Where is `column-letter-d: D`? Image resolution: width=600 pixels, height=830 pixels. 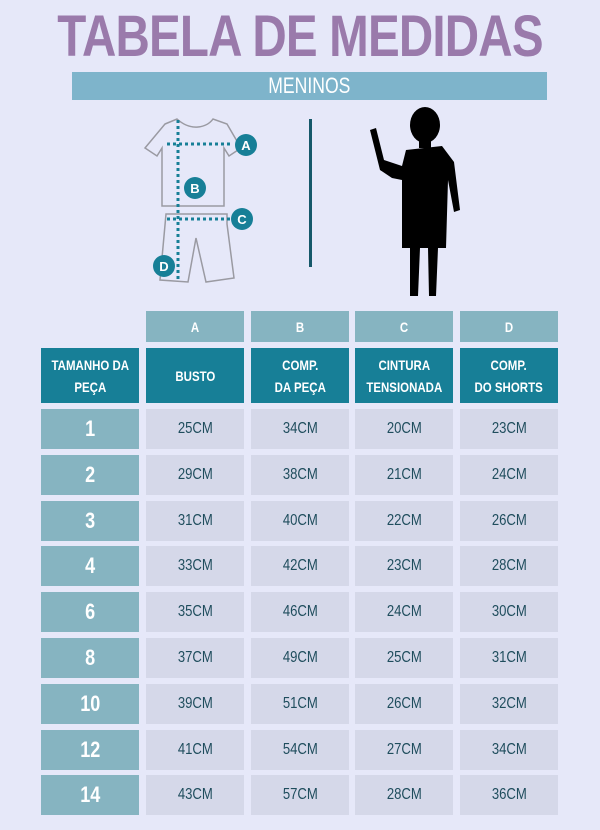 column-letter-d: D is located at coordinates (509, 326).